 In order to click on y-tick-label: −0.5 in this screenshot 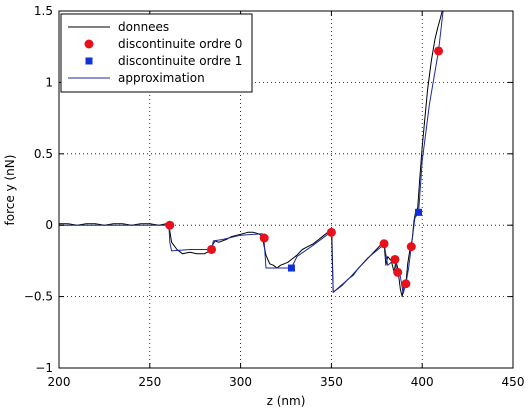, I will do `click(38, 297)`.